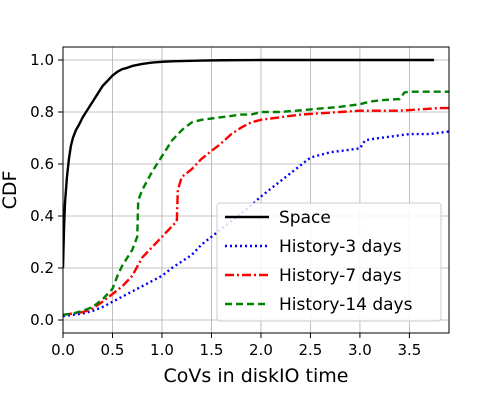 The height and width of the screenshot is (400, 500). Describe the element at coordinates (42, 268) in the screenshot. I see `y-tick-label: 0.2` at that location.